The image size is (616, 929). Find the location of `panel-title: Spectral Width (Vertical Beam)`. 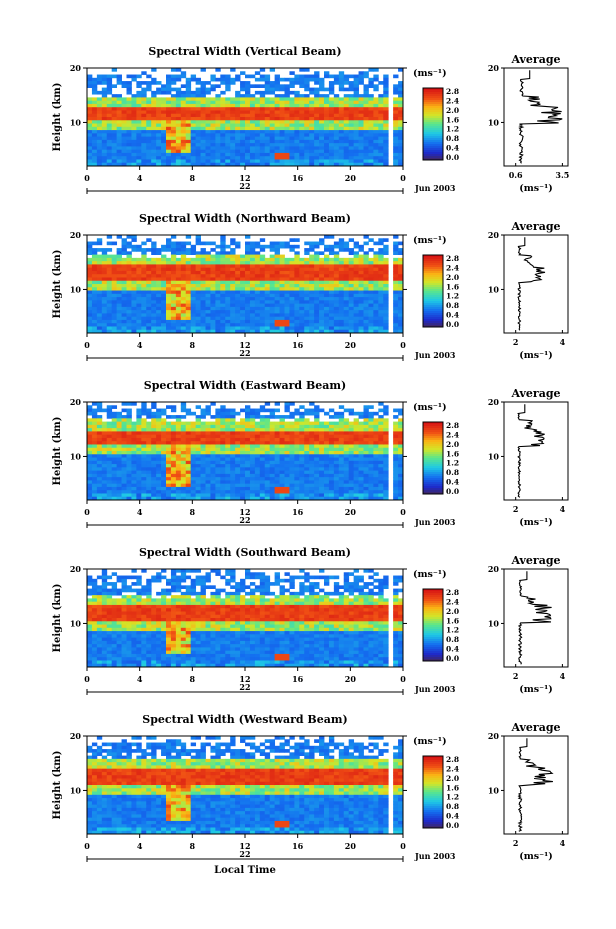

panel-title: Spectral Width (Vertical Beam) is located at coordinates (244, 51).